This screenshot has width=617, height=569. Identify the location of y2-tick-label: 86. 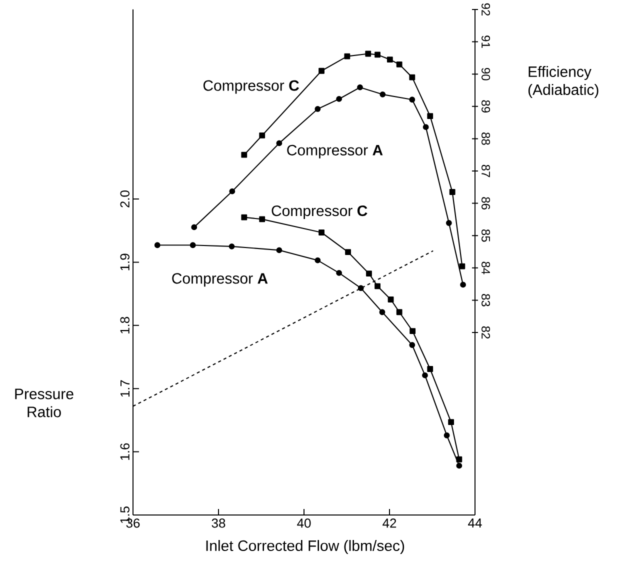
(486, 203).